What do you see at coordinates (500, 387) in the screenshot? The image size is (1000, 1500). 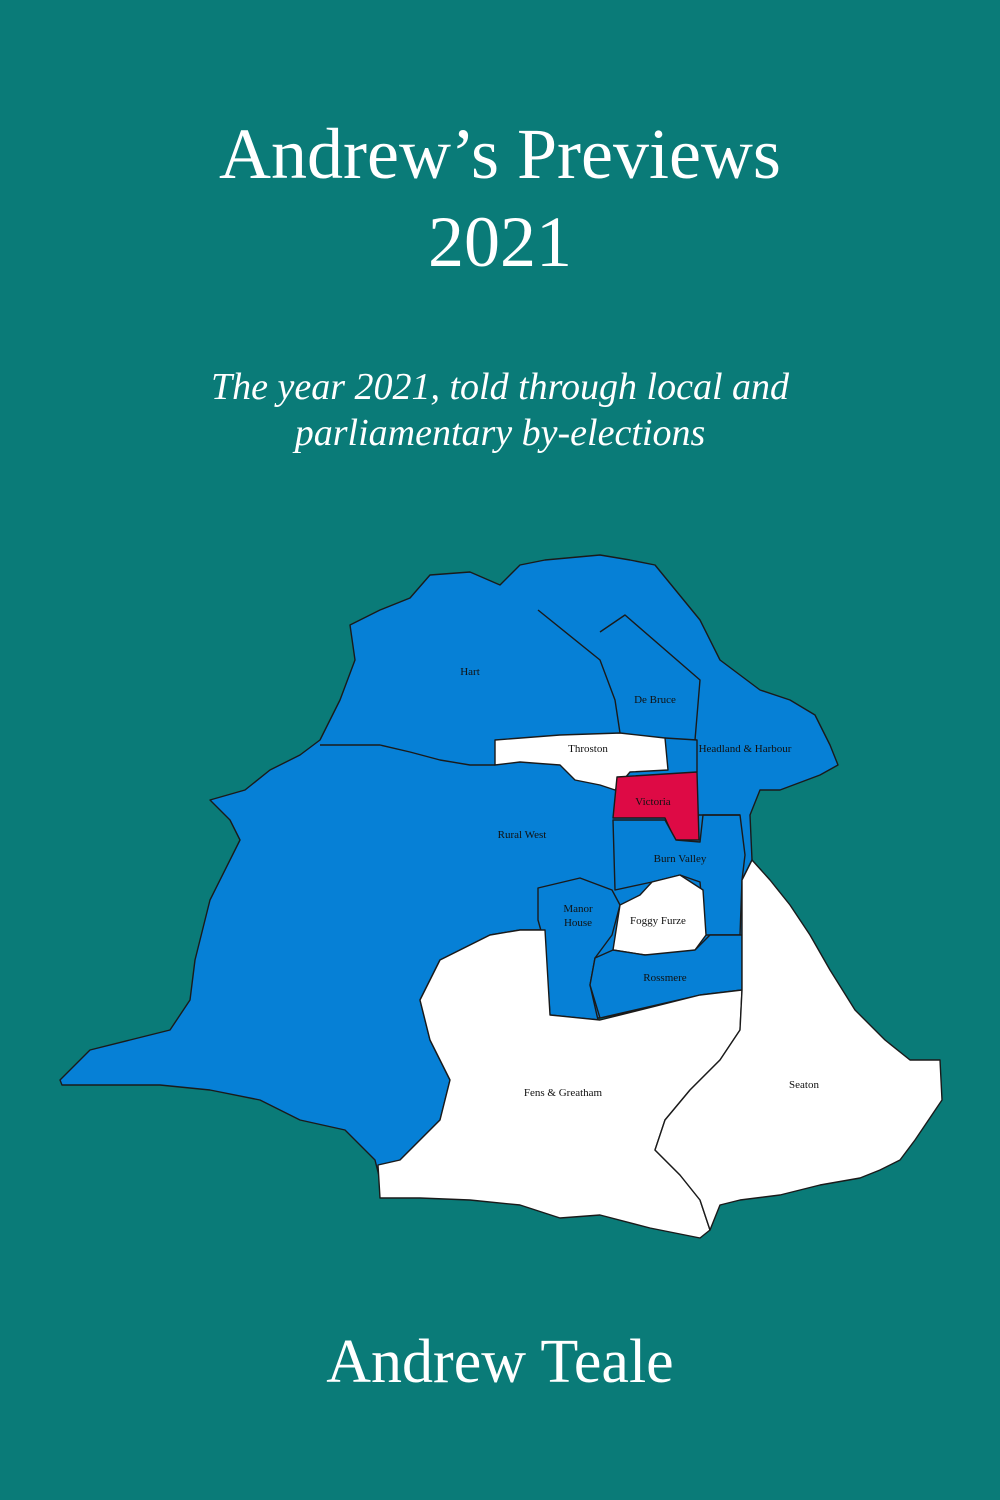 I see `book-subtitle: The year 2021, told through local and` at bounding box center [500, 387].